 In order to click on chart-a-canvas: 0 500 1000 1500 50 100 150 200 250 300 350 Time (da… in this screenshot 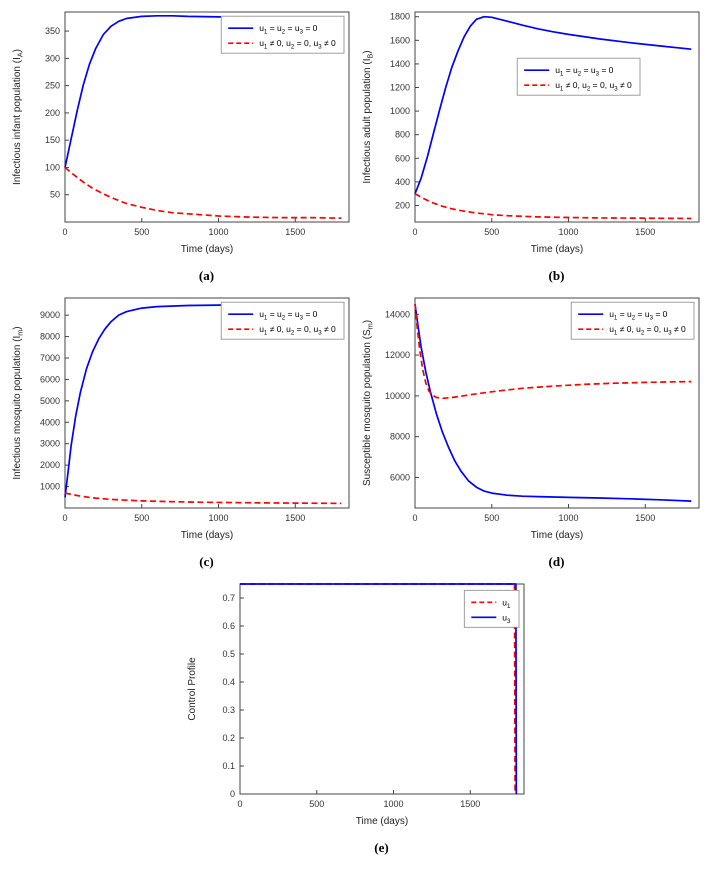, I will do `click(180, 133)`.